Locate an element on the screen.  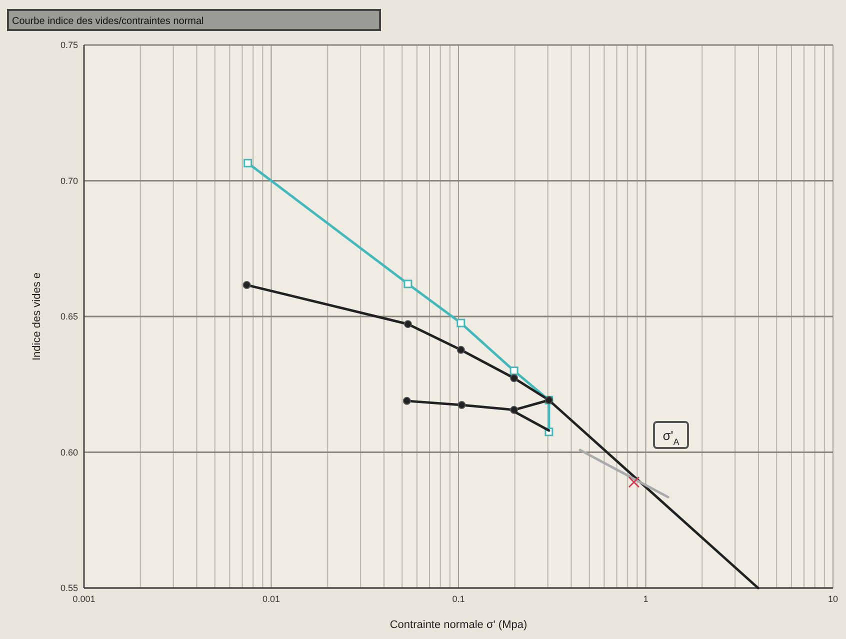
x-tick-label: 10 is located at coordinates (833, 599).